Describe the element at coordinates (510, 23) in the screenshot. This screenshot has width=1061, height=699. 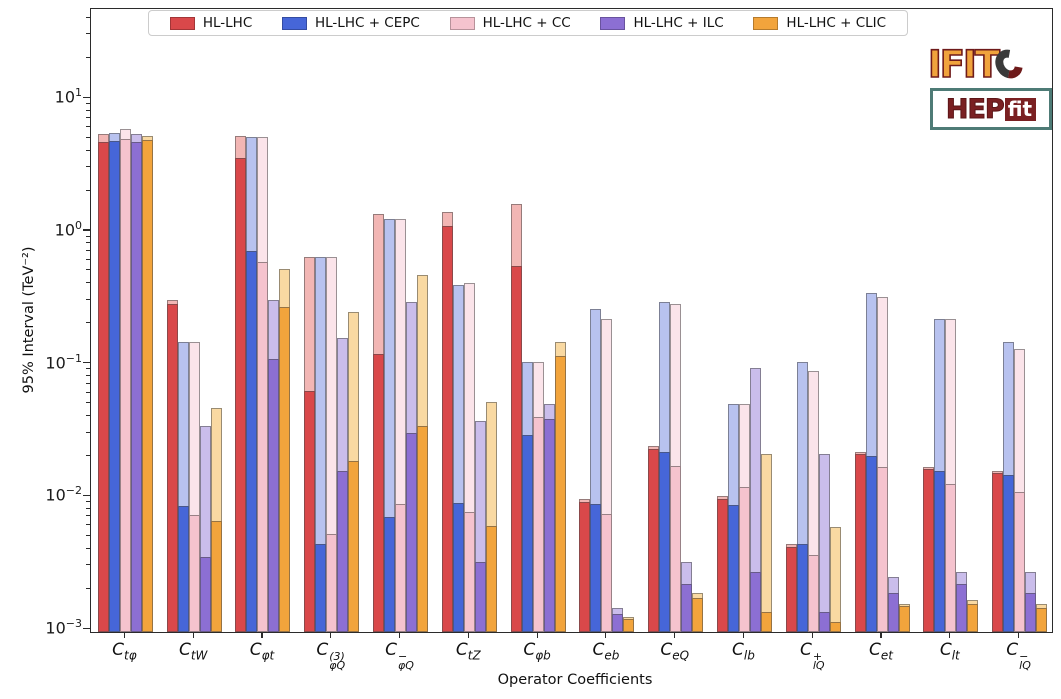
I see `legend-item: HL-LHC + CC` at that location.